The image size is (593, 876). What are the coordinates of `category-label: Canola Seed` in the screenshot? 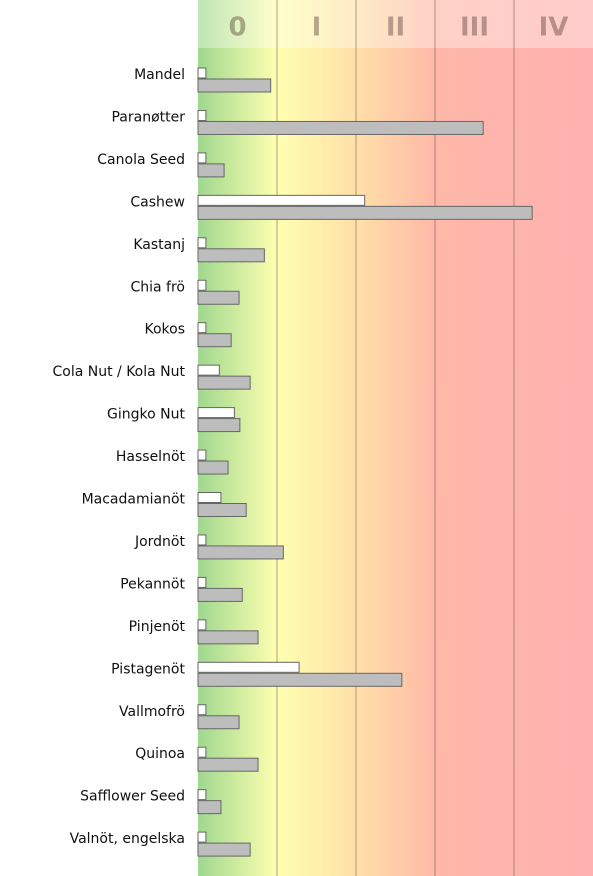 It's located at (141, 160).